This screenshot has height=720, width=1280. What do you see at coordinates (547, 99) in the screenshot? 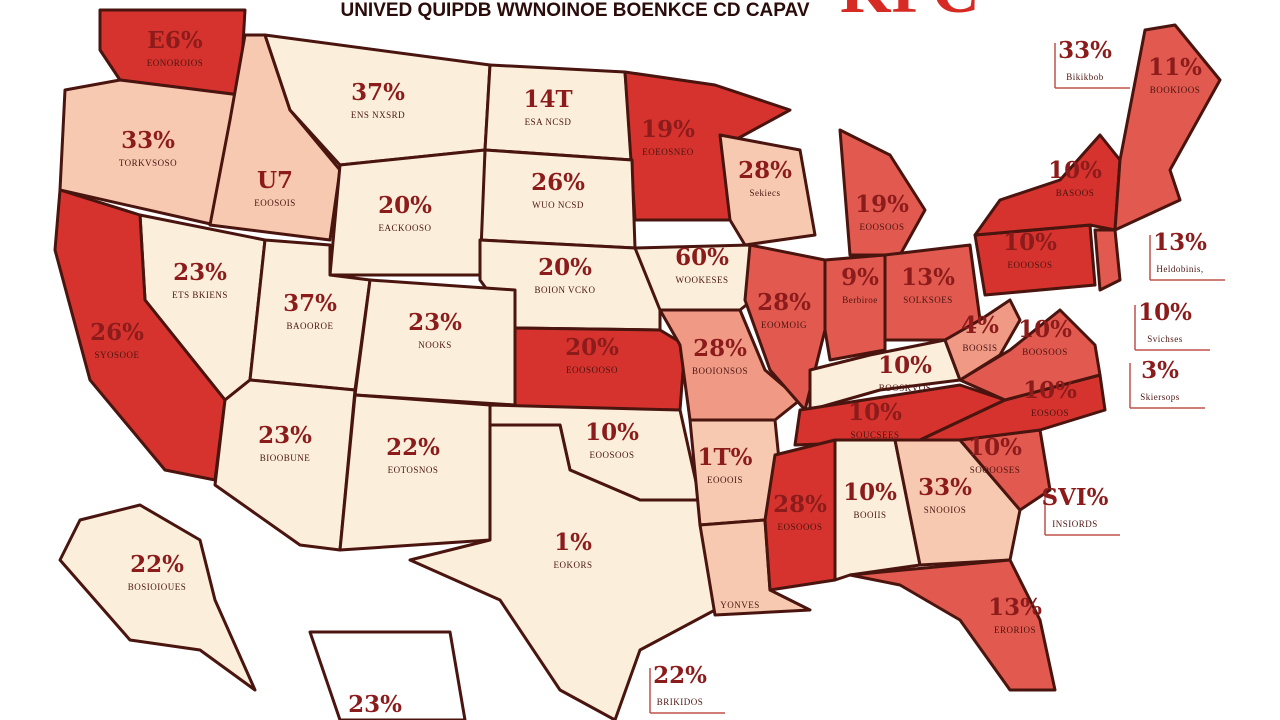
I see `state-value: 14T` at bounding box center [547, 99].